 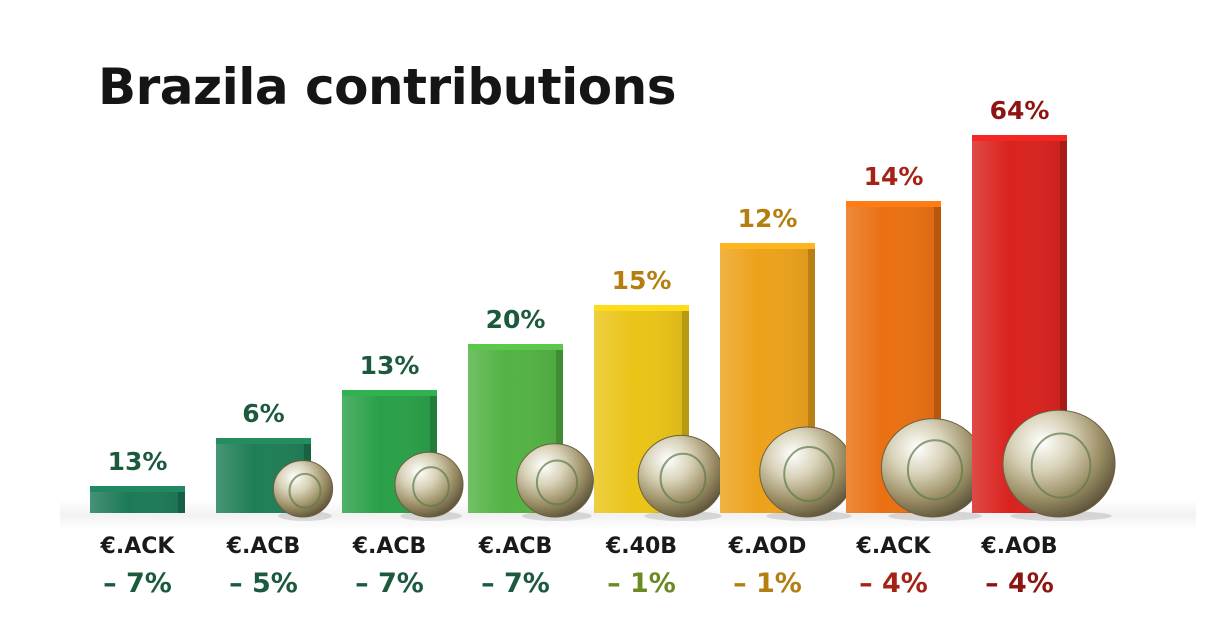 I want to click on value-label: 64%, so click(x=1020, y=110).